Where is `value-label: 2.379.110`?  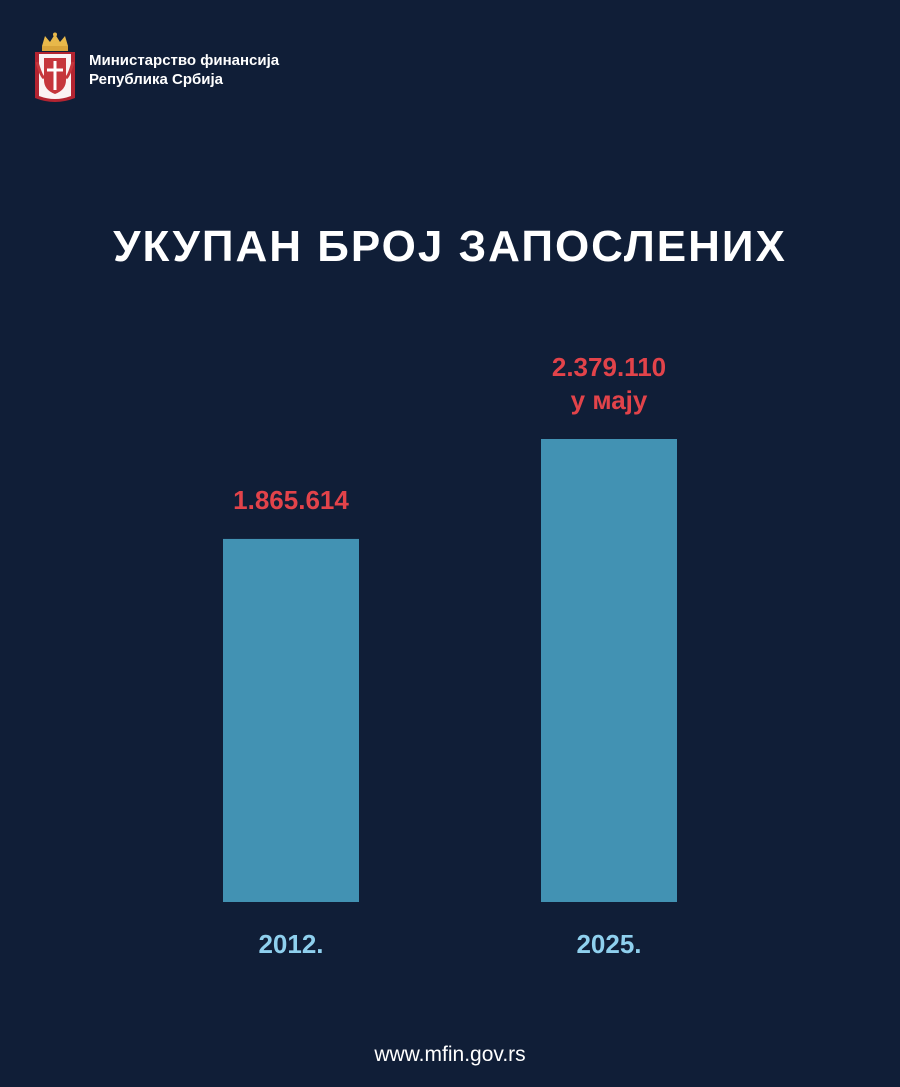
value-label: 2.379.110 is located at coordinates (609, 367).